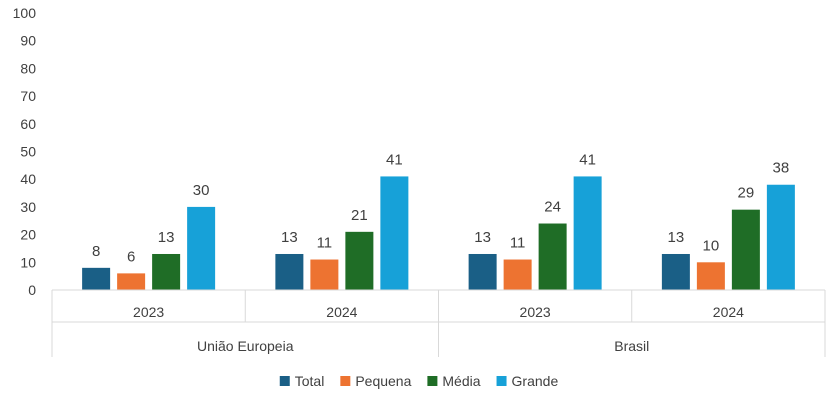  Describe the element at coordinates (781, 168) in the screenshot. I see `data-label: 38` at that location.